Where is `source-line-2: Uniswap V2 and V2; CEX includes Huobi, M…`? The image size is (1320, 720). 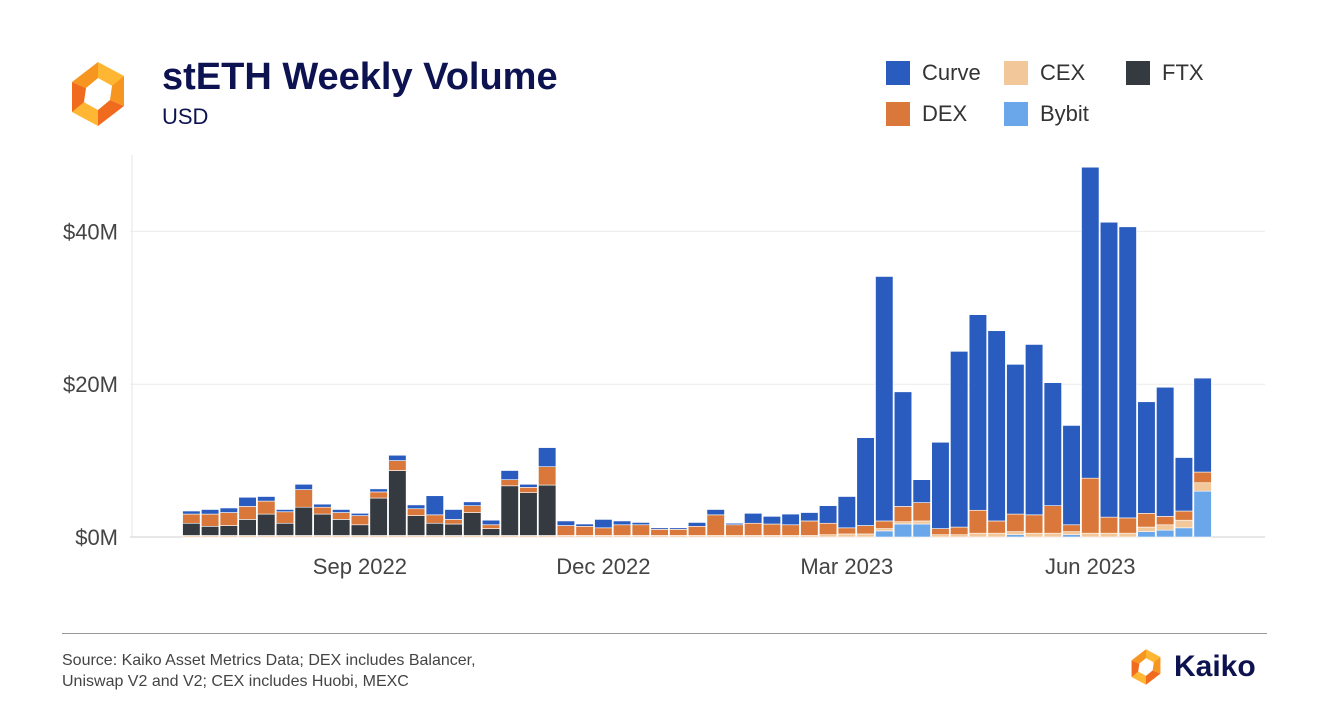
source-line-2: Uniswap V2 and V2; CEX includes Huobi, M… is located at coordinates (235, 681).